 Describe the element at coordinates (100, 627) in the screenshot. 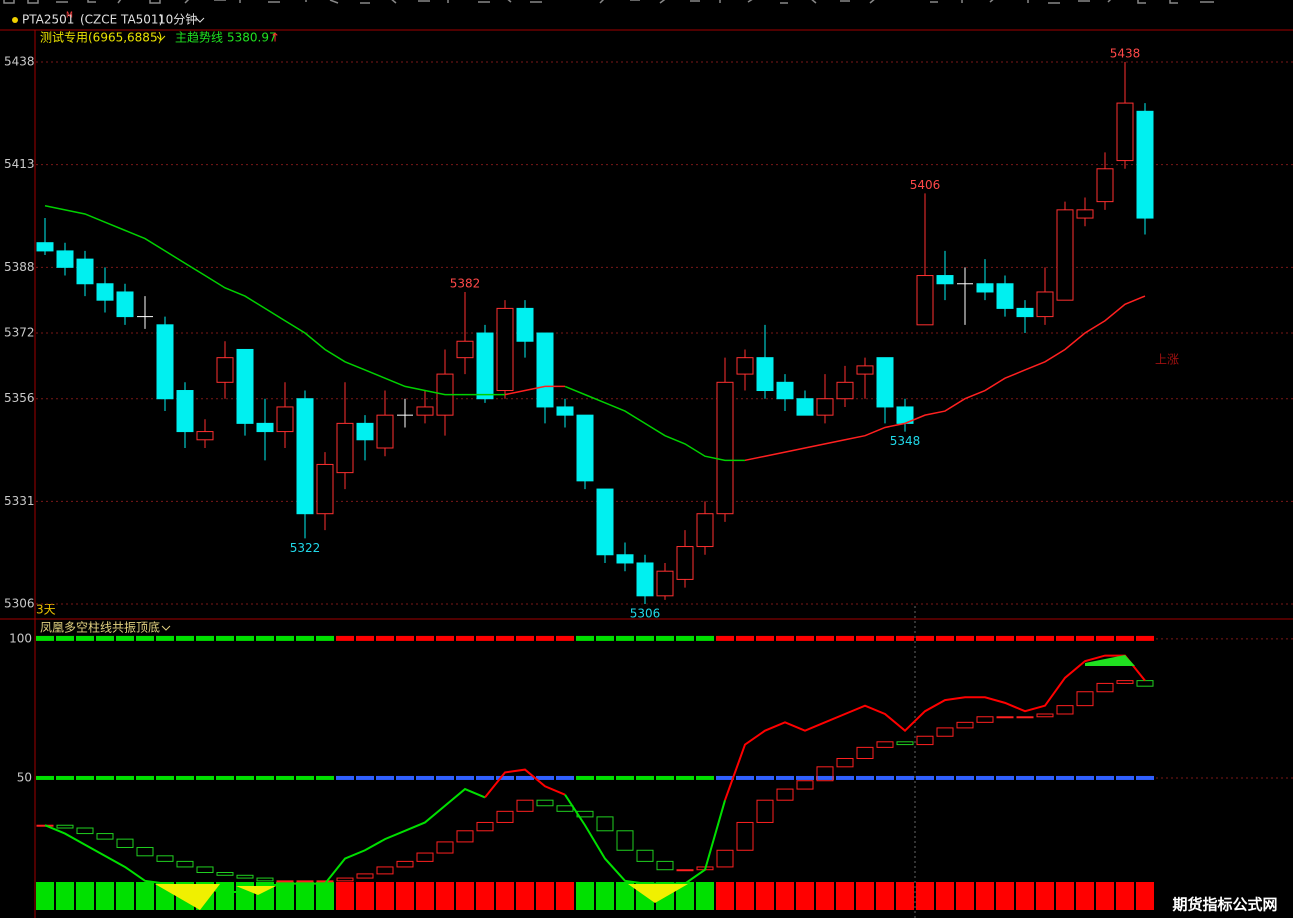

I see `oscillator-title: 凤凰多空柱线共振顶底` at that location.